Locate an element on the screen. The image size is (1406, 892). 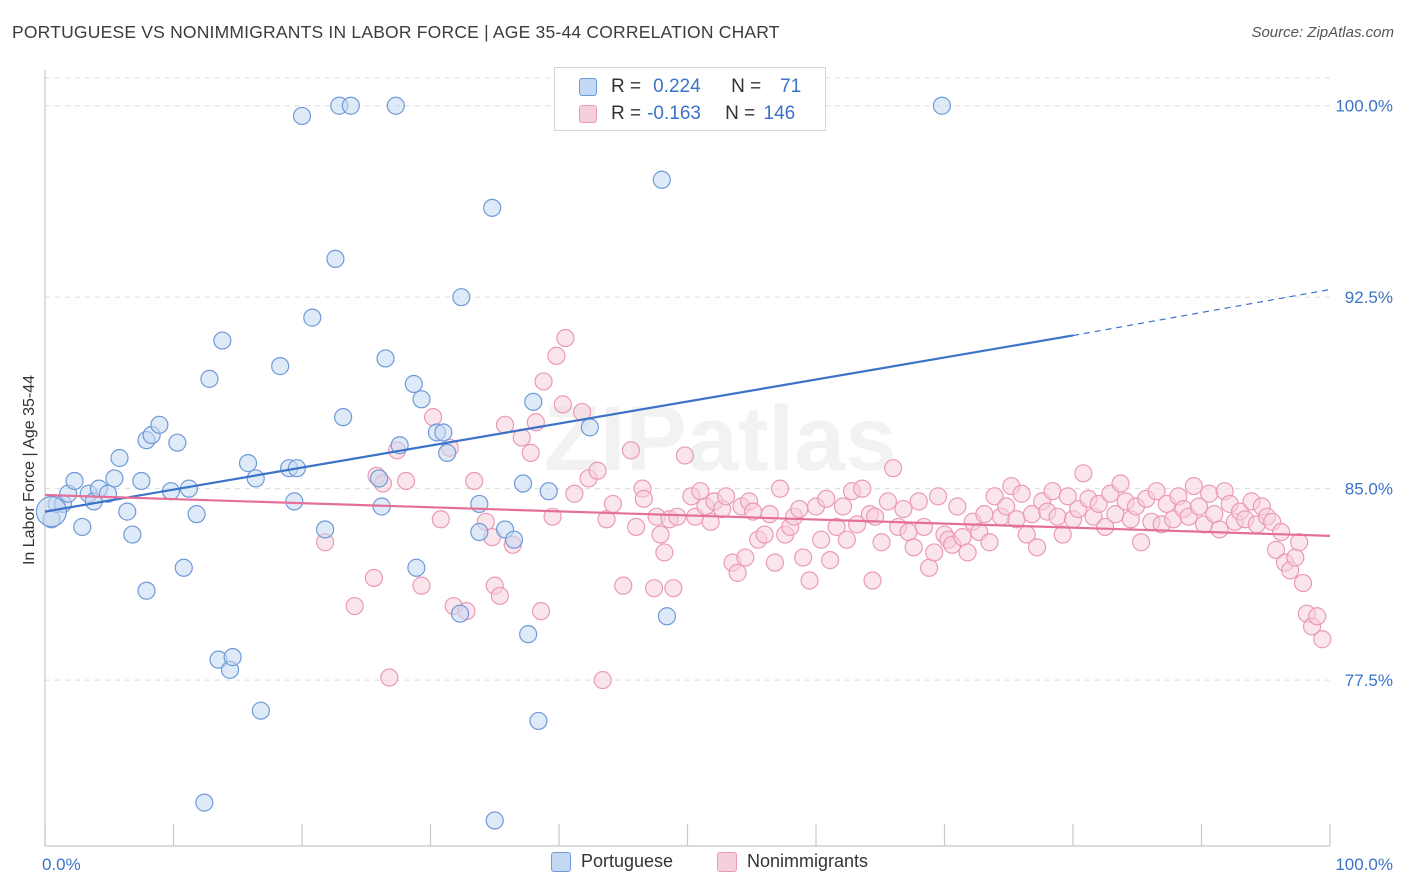
stats-legend: R = 0.224 N = 71 R = -0.163 N = 146 is located at coordinates (690, 99).